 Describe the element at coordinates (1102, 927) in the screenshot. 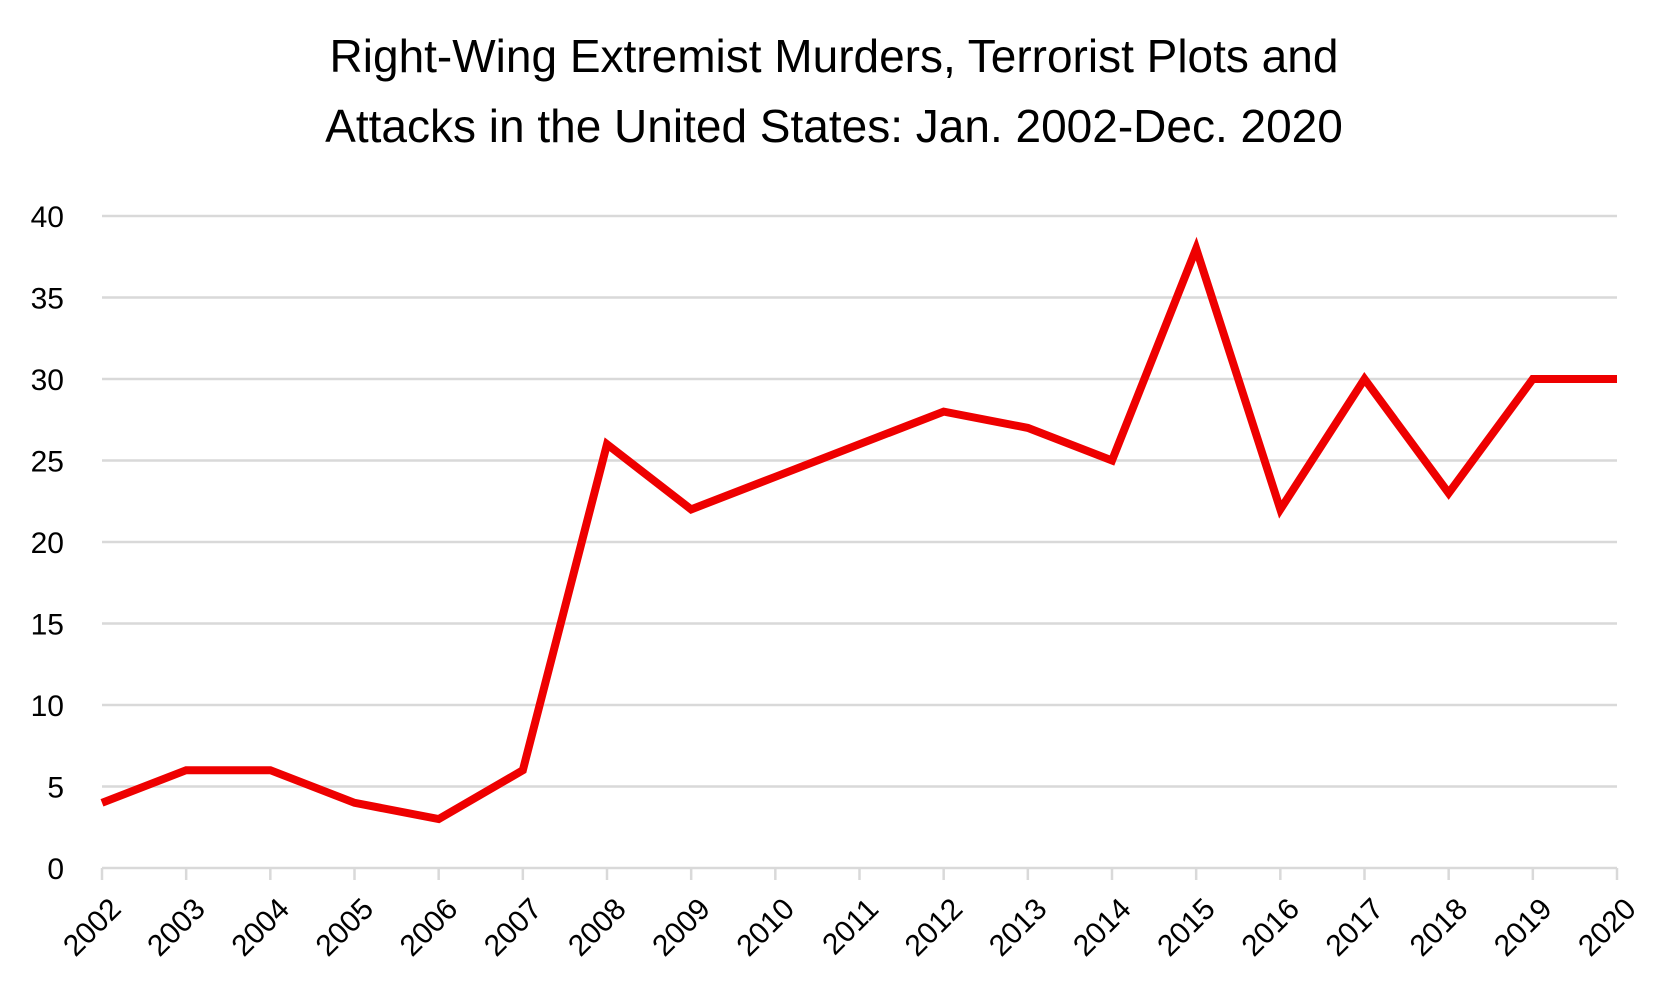

I see `x-tick-label: 2014` at that location.